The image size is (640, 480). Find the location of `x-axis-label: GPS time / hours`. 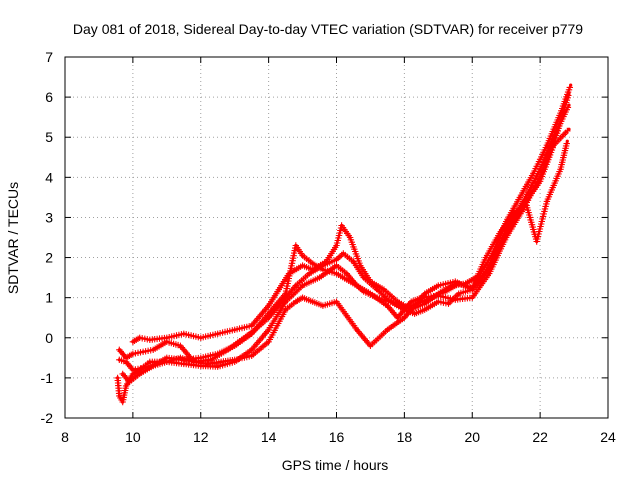

x-axis-label: GPS time / hours is located at coordinates (335, 465).